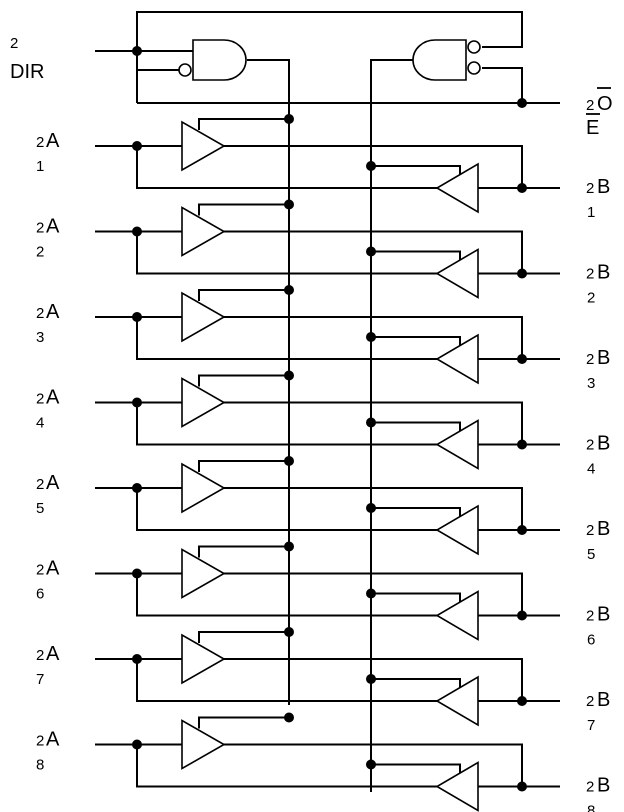  Describe the element at coordinates (53, 740) in the screenshot. I see `a8-letter: A` at that location.